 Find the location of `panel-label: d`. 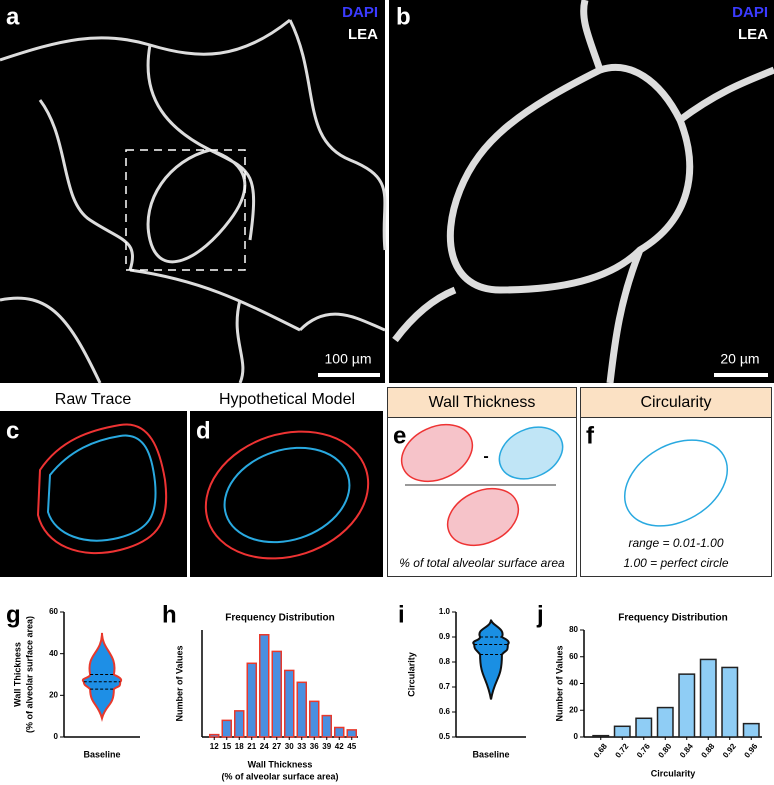

panel-label: d is located at coordinates (203, 430).